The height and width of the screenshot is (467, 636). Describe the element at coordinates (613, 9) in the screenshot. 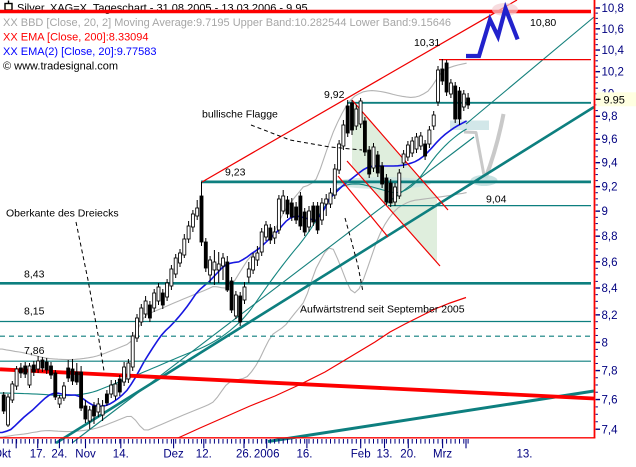

I see `svg-text: 10,8` at that location.